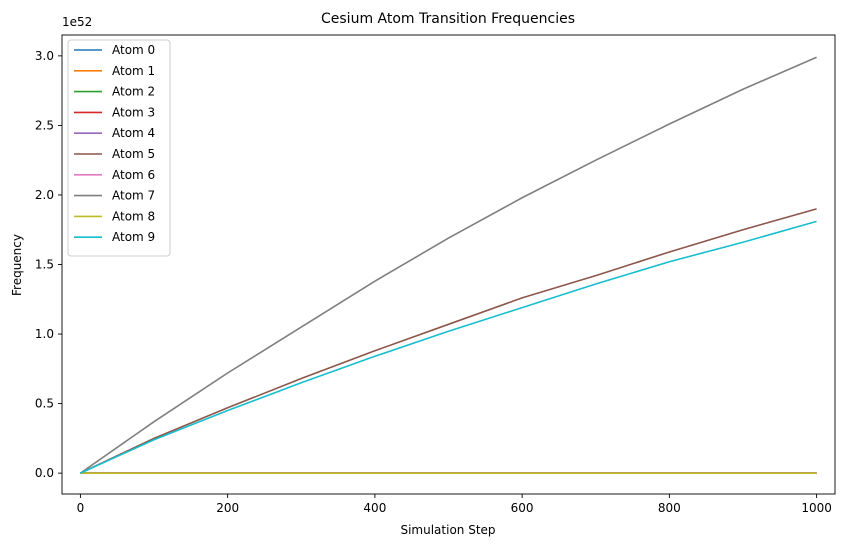  I want to click on legend-entry: Atom 7, so click(133, 196).